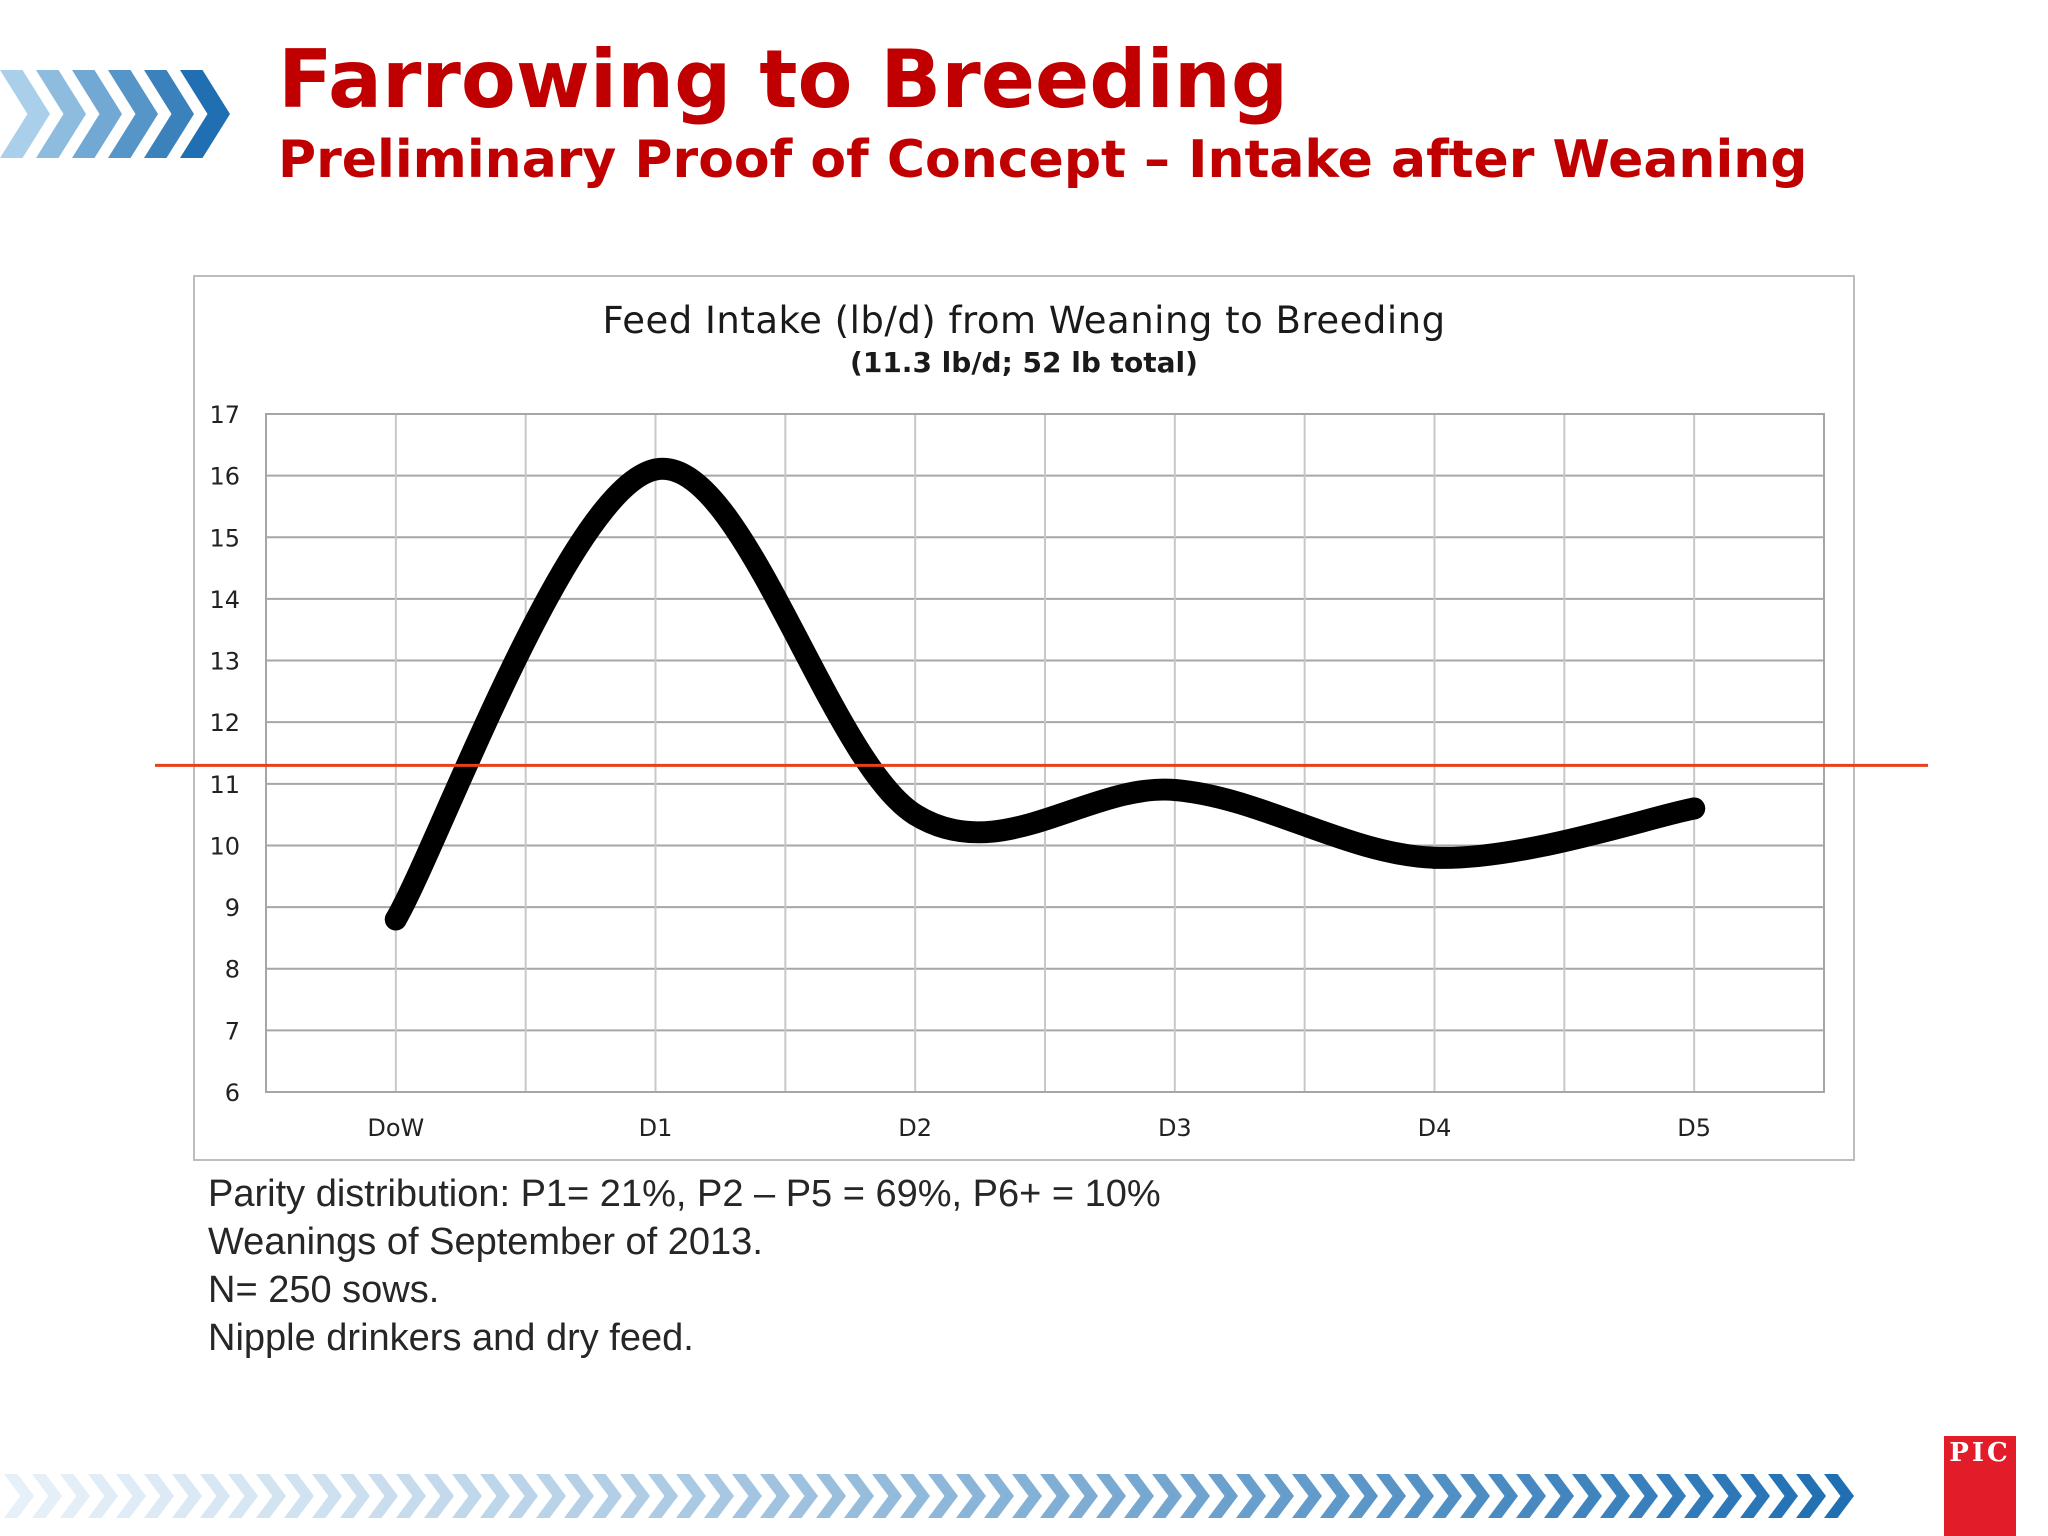 Image resolution: width=2048 pixels, height=1536 pixels. Describe the element at coordinates (1175, 1128) in the screenshot. I see `x-tick-label: D3` at that location.